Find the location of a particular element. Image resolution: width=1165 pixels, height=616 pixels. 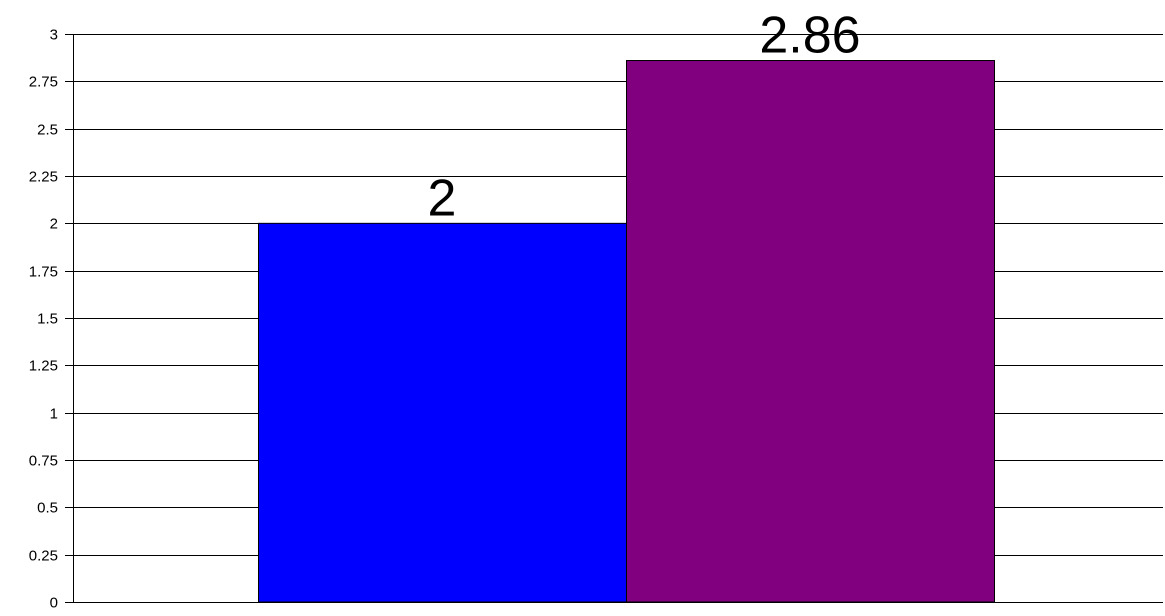

y-tick-label: 3 is located at coordinates (54, 35).